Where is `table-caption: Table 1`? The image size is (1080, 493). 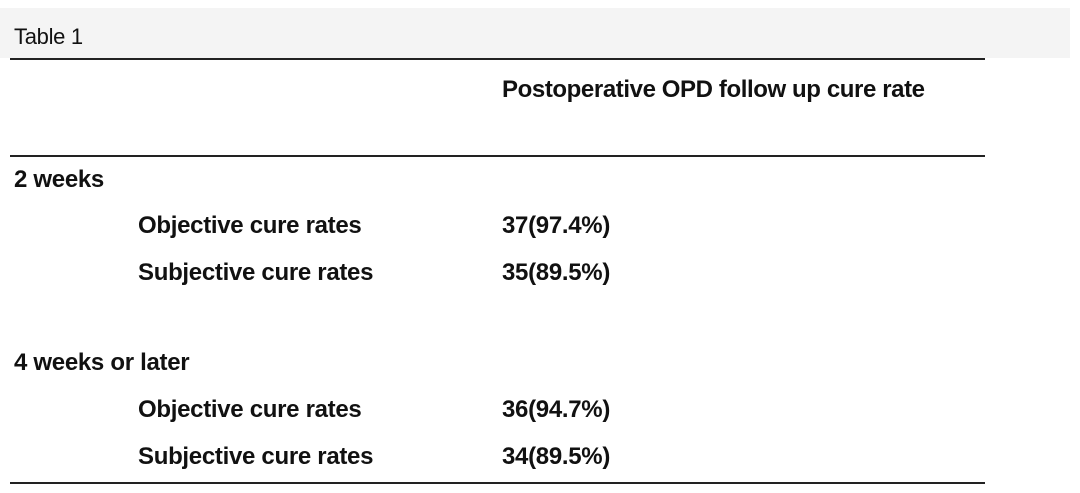 table-caption: Table 1 is located at coordinates (48, 36).